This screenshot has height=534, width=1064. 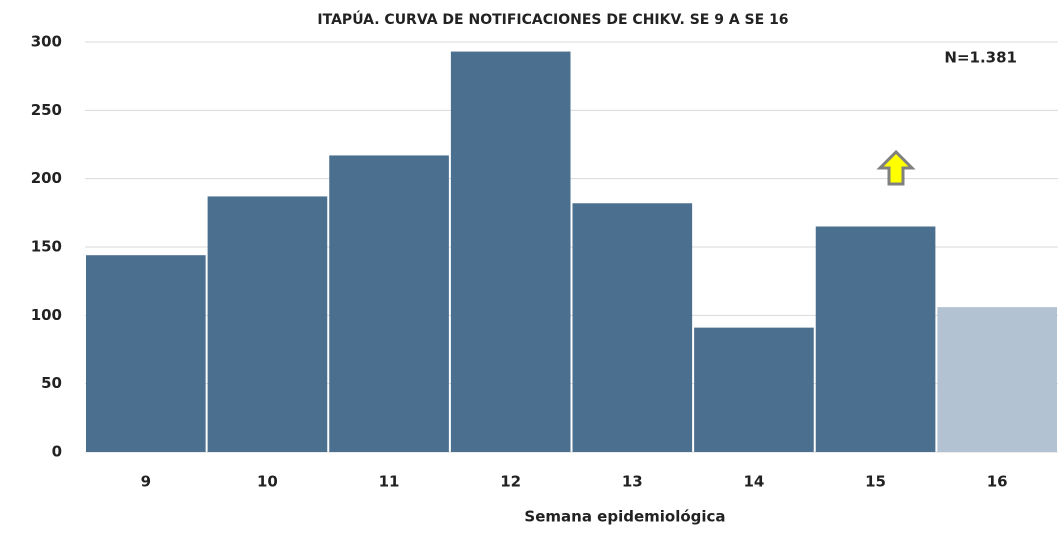 What do you see at coordinates (754, 482) in the screenshot?
I see `x-tick-label: 14` at bounding box center [754, 482].